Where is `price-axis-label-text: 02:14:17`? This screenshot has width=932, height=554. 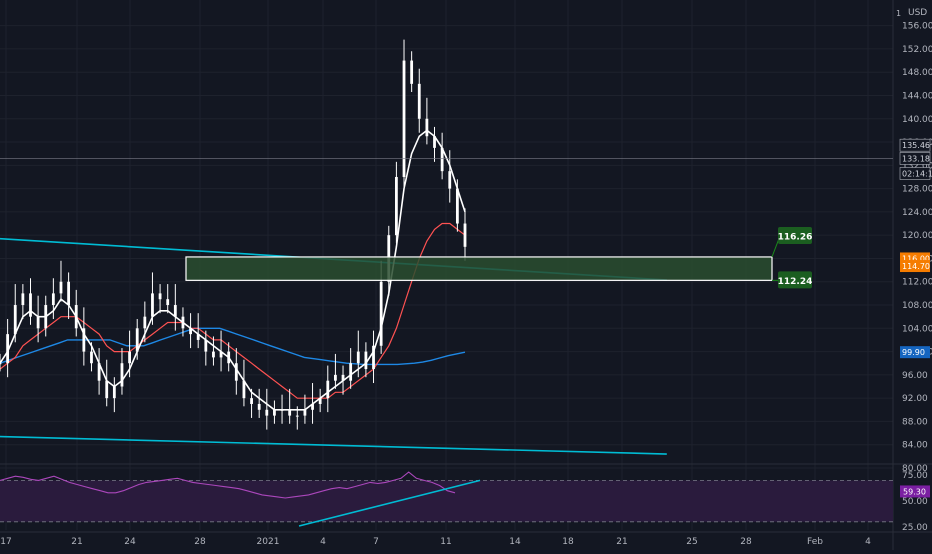 price-axis-label-text: 02:14:17 is located at coordinates (917, 173).